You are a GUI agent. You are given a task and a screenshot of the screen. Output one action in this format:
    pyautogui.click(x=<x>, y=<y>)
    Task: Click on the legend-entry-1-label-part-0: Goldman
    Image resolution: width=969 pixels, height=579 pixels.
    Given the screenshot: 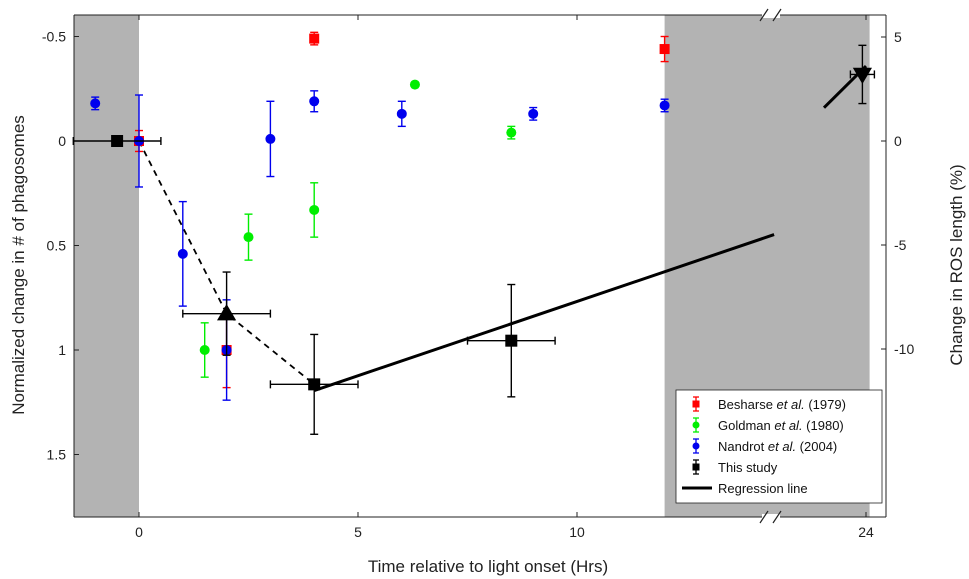 What is the action you would take?
    pyautogui.click(x=746, y=425)
    